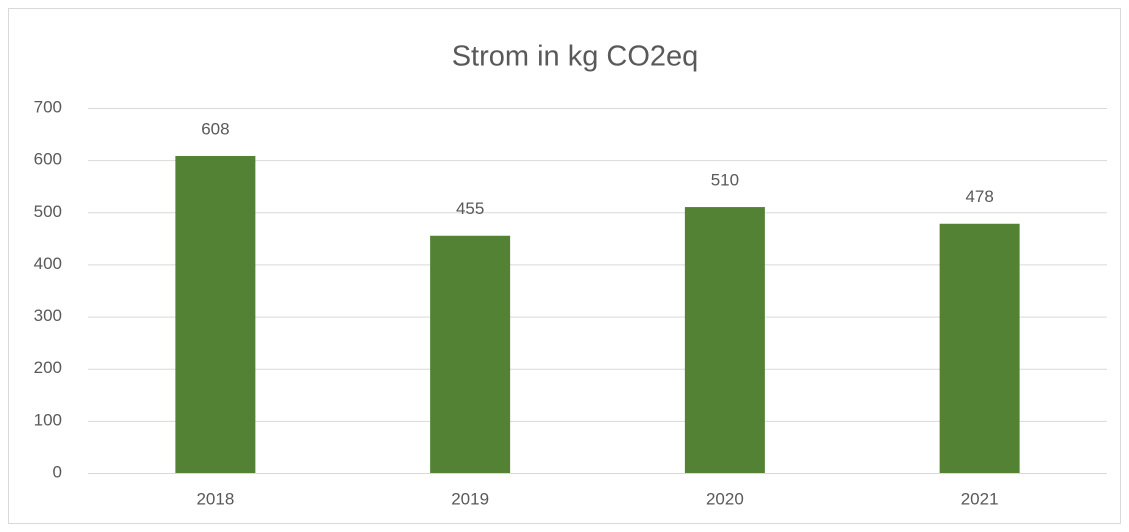 Image resolution: width=1129 pixels, height=532 pixels. I want to click on y-tick-label: 100, so click(48, 419).